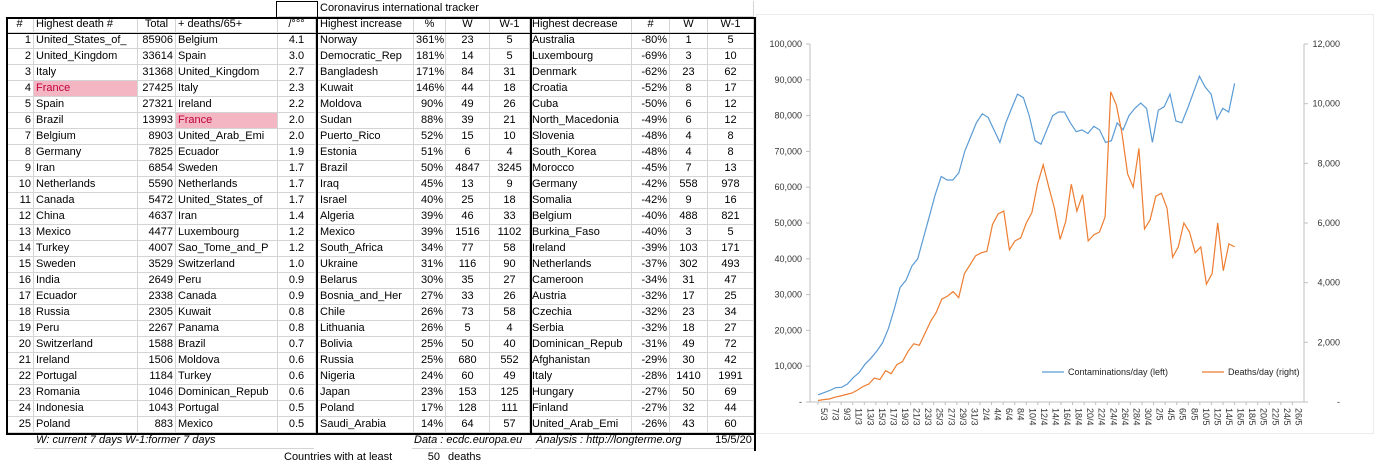 This screenshot has width=1374, height=468. Describe the element at coordinates (174, 441) in the screenshot. I see `footer-legend: W: current 7 days W-1:former 7 days` at that location.